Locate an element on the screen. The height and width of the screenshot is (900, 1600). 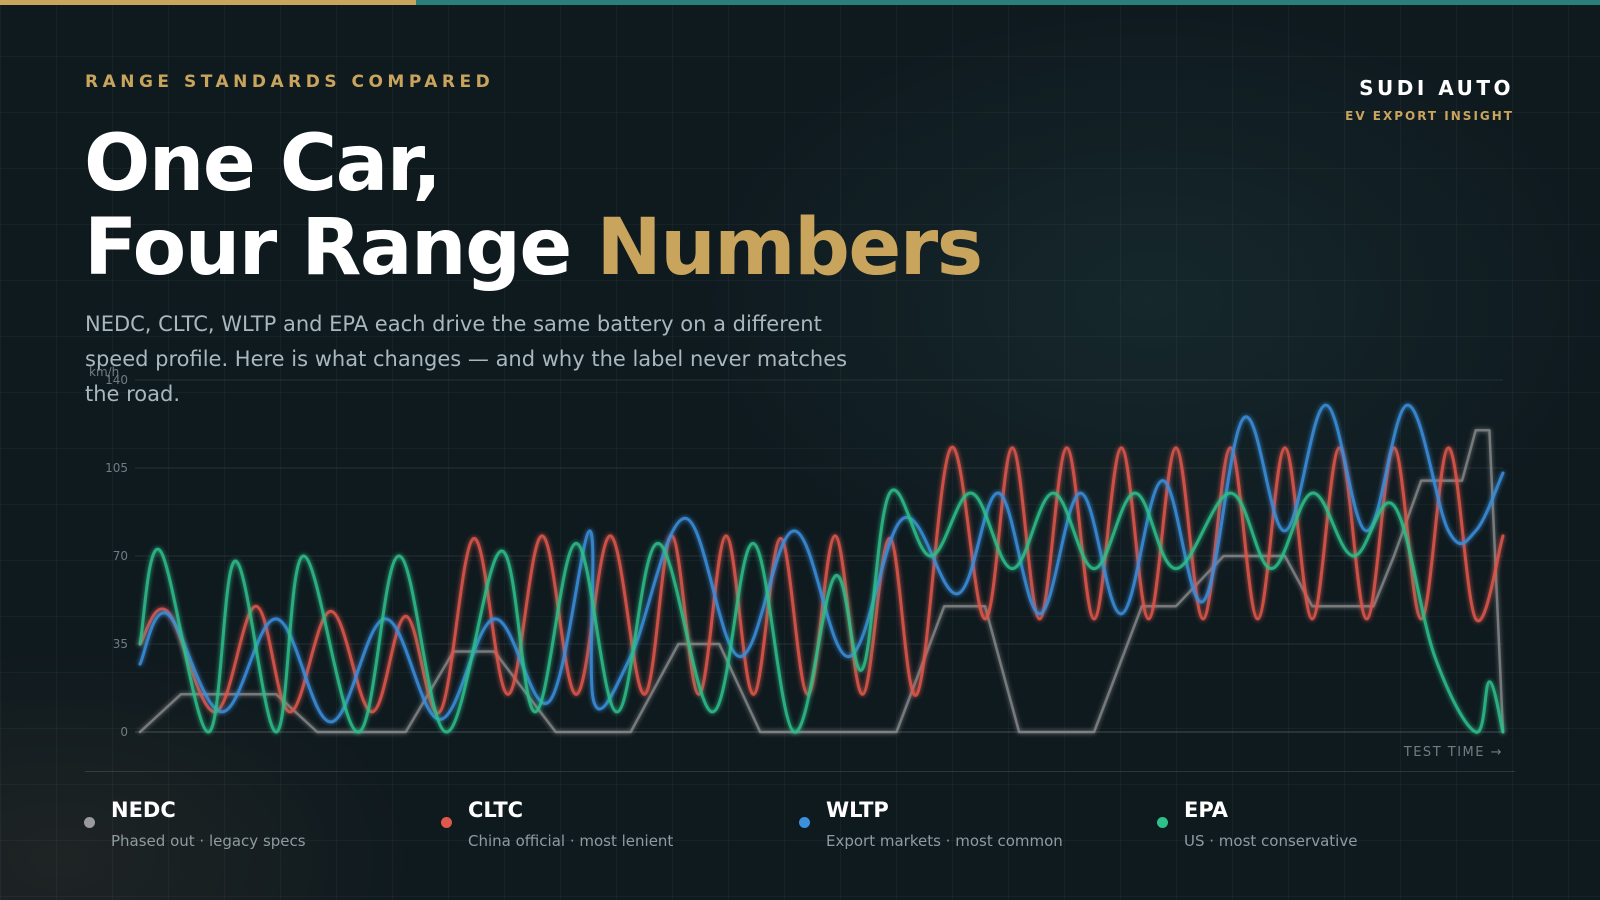
y-tick-label: 105 is located at coordinates (116, 468).